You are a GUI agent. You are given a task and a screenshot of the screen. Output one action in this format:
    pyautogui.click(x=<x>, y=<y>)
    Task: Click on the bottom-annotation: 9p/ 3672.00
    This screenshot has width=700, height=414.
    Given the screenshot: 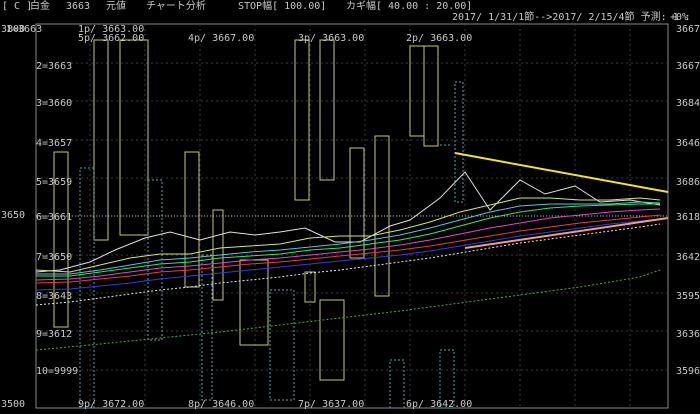 What is the action you would take?
    pyautogui.click(x=111, y=404)
    